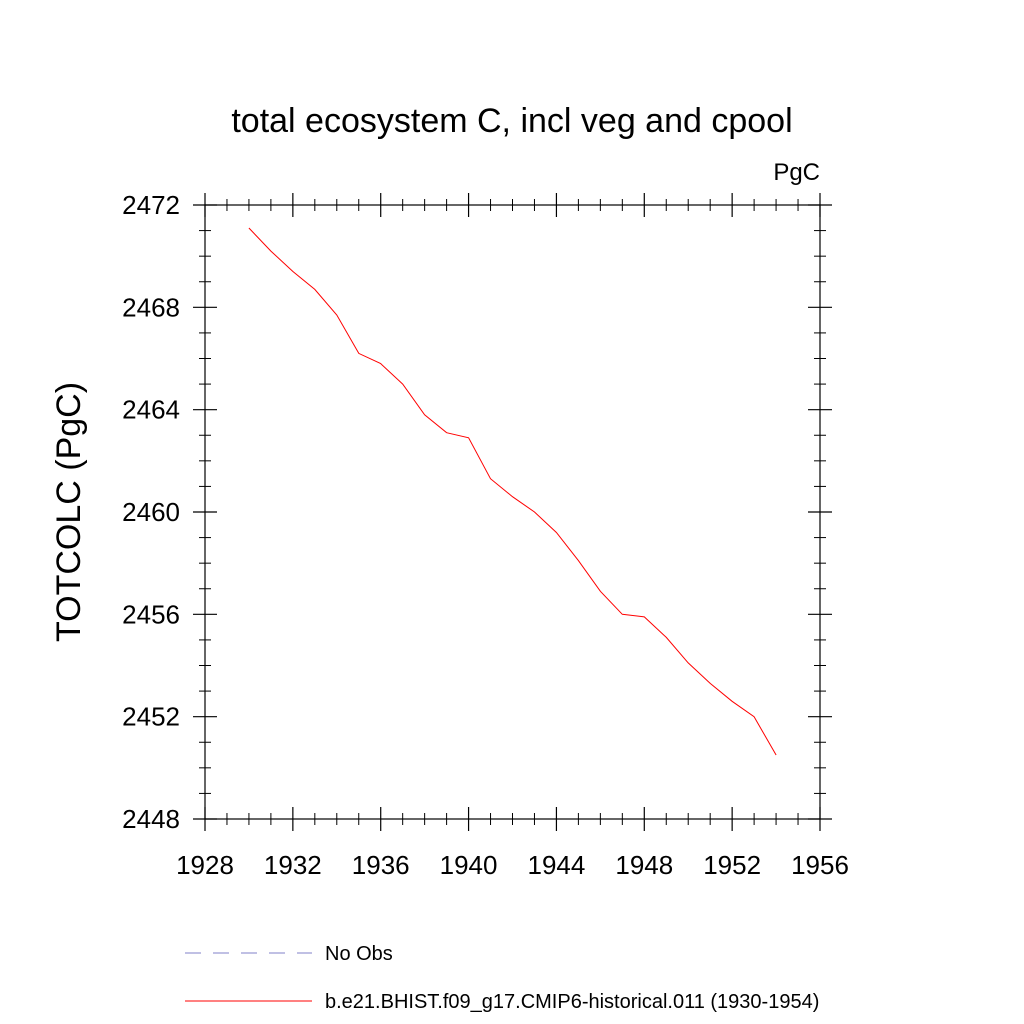 This screenshot has width=1024, height=1024. Describe the element at coordinates (381, 865) in the screenshot. I see `x-tick-label: 1936` at that location.